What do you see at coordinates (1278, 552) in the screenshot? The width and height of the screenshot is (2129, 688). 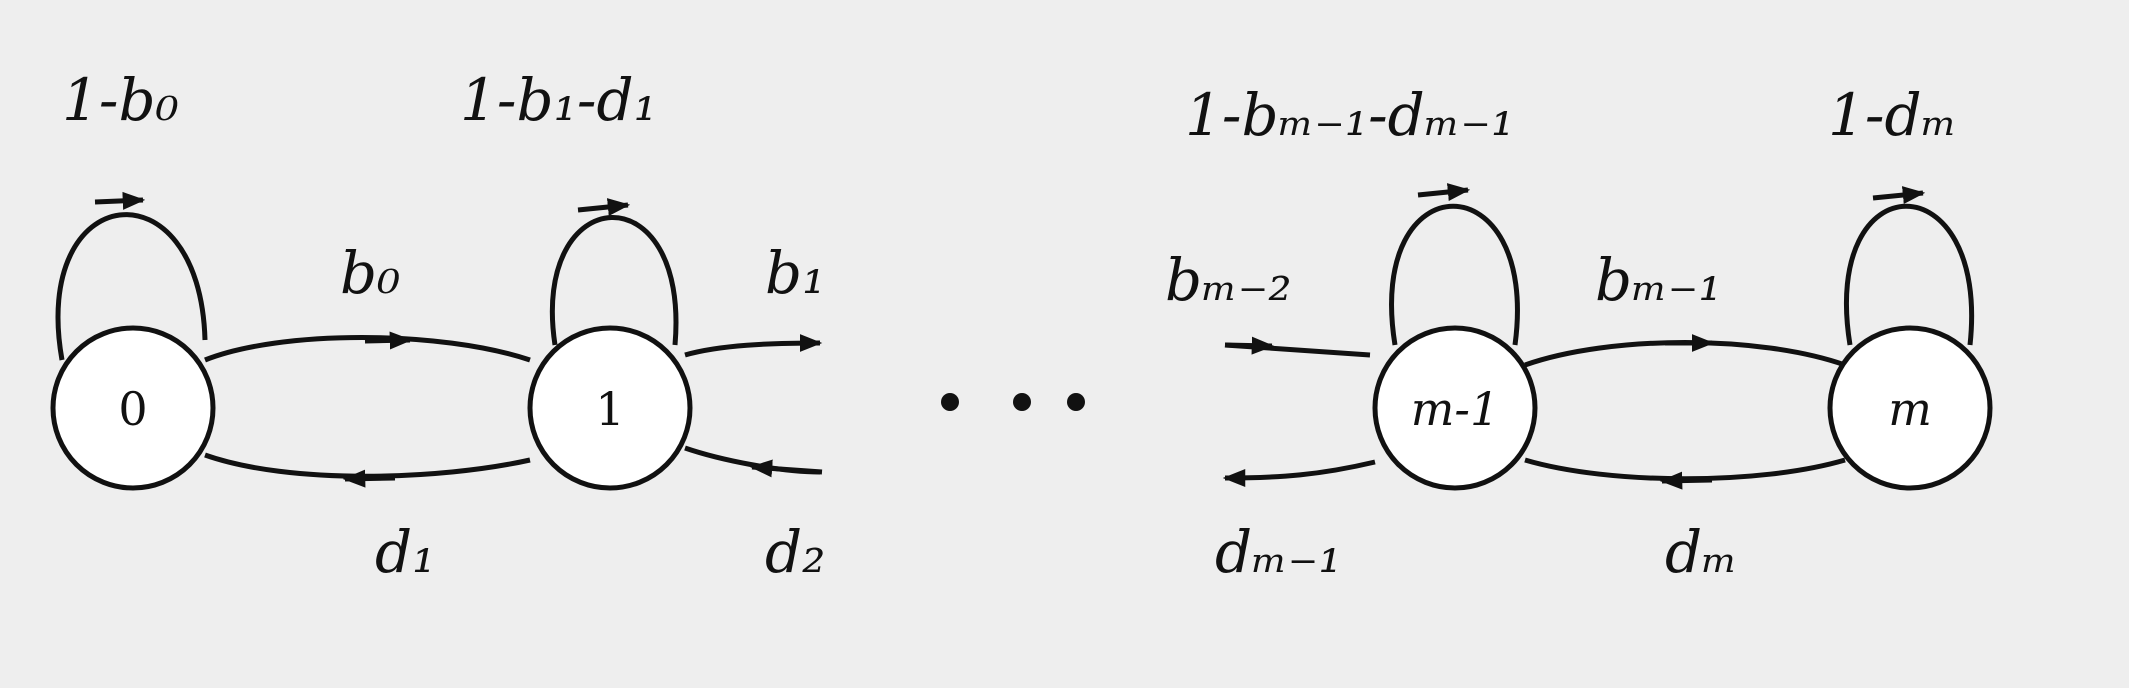 I see `label-dm1: dₘ₋₁` at bounding box center [1278, 552].